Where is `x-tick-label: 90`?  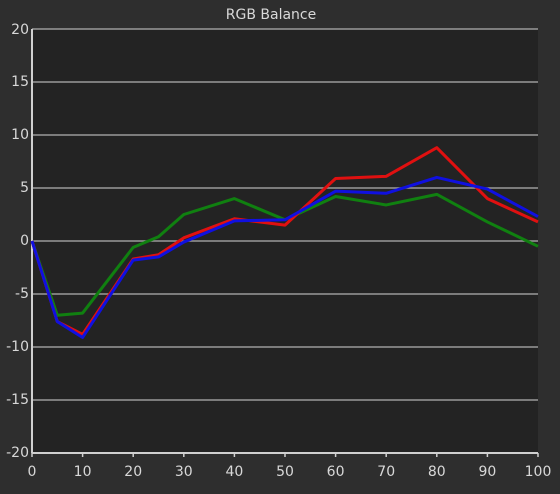
x-tick-label: 90 is located at coordinates (487, 472).